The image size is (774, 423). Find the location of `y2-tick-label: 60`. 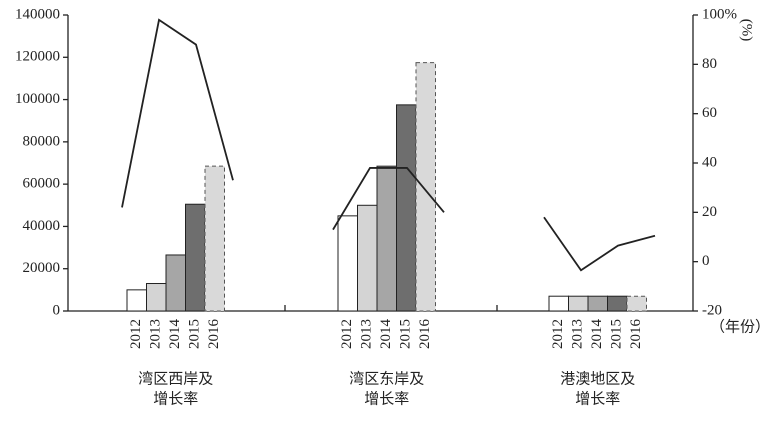

y2-tick-label: 60 is located at coordinates (709, 113).